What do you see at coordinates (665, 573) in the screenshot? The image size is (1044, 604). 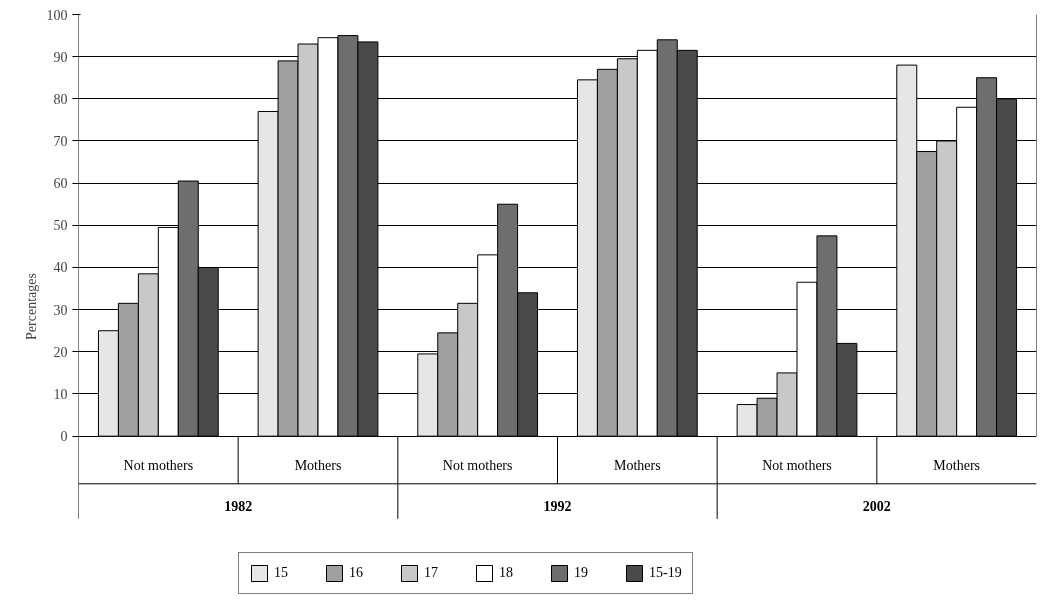 I see `legend-label: 15-19` at bounding box center [665, 573].